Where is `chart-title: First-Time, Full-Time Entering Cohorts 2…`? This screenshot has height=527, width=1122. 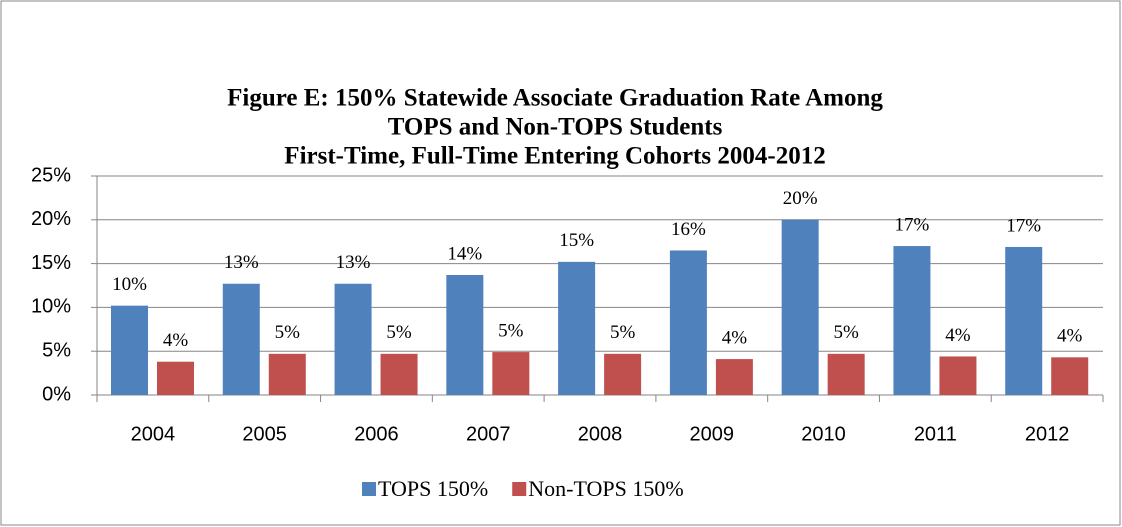
chart-title: First-Time, Full-Time Entering Cohorts 2… is located at coordinates (554, 156).